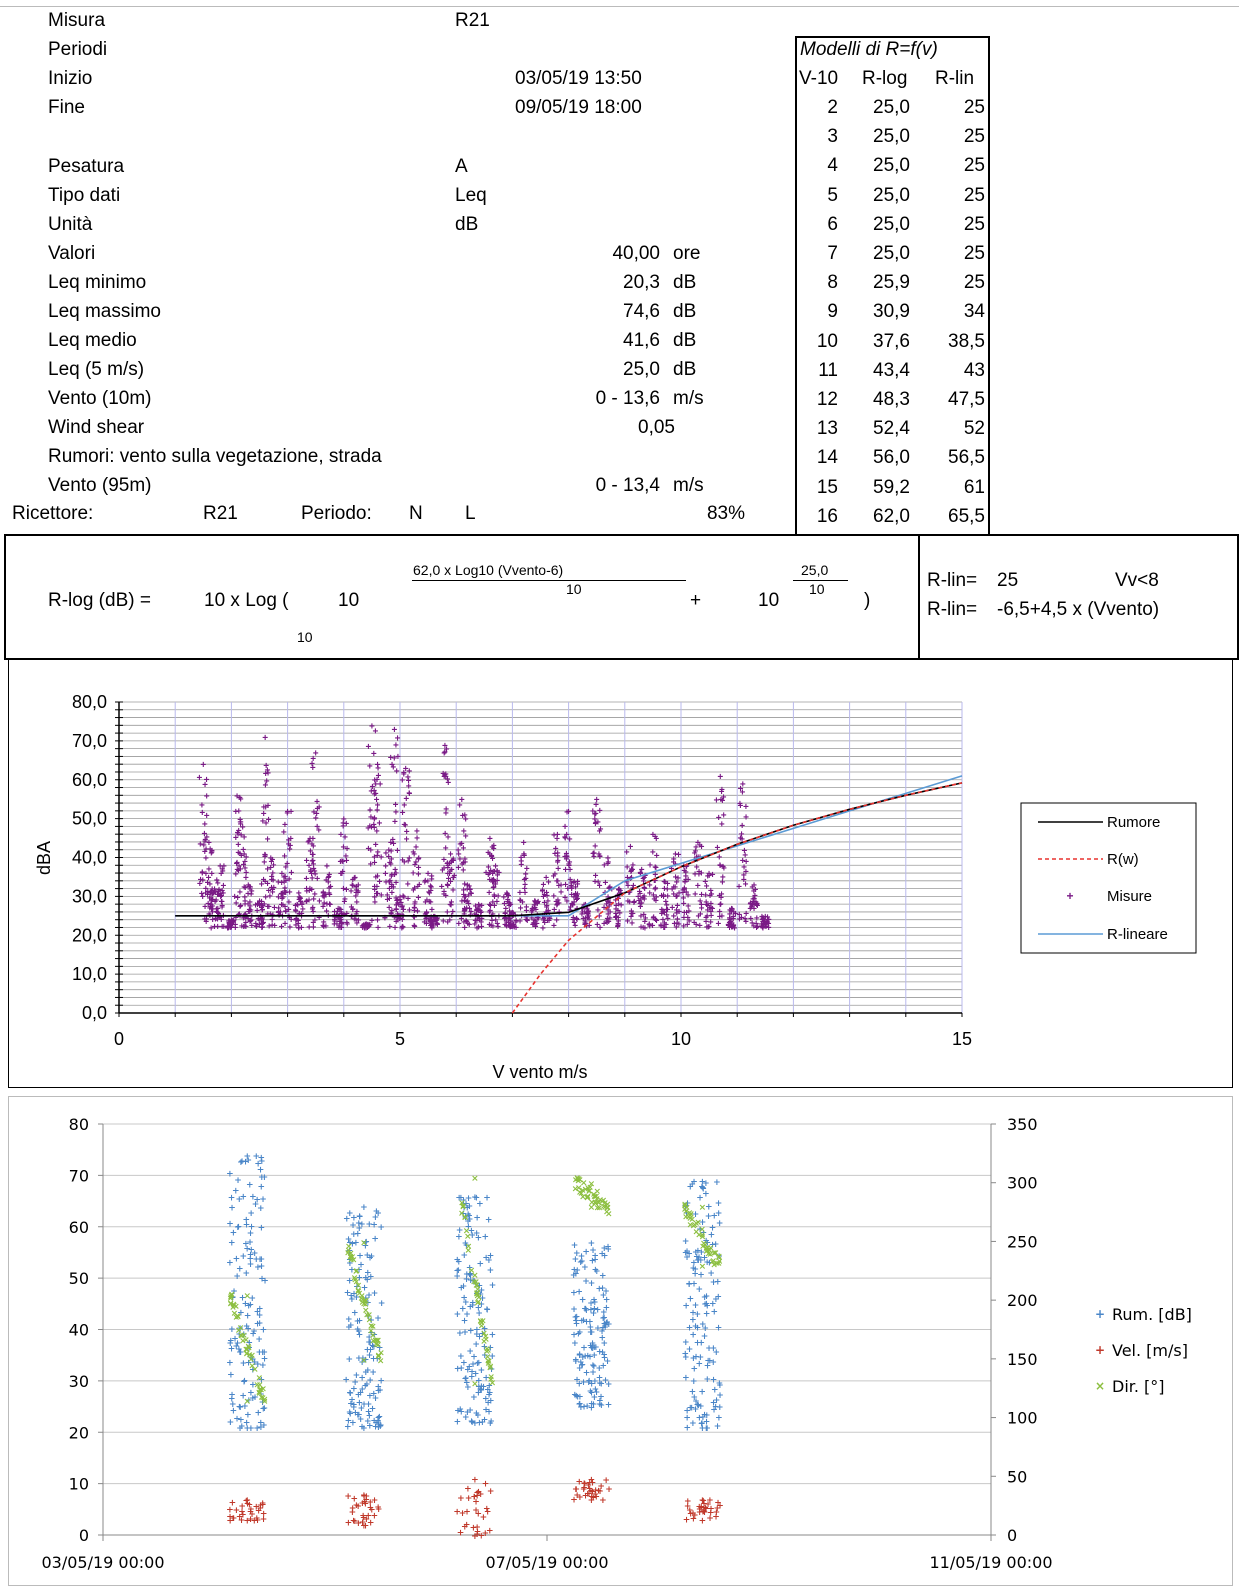  Describe the element at coordinates (891, 312) in the screenshot. I see `models-rlog-cell: 30,9` at that location.